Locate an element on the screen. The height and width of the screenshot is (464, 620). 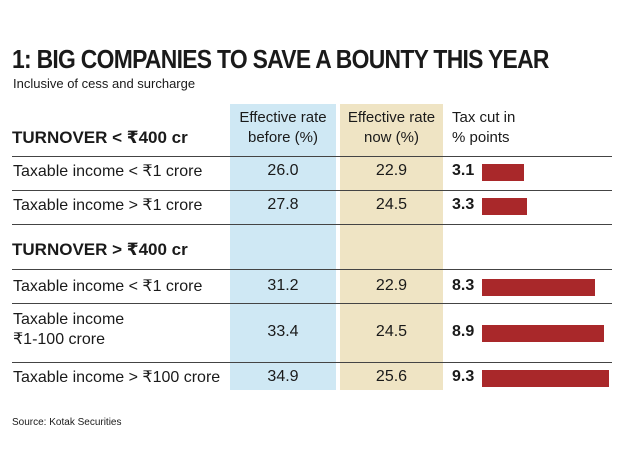
column-header-before-line1: Effective rate is located at coordinates (283, 117).